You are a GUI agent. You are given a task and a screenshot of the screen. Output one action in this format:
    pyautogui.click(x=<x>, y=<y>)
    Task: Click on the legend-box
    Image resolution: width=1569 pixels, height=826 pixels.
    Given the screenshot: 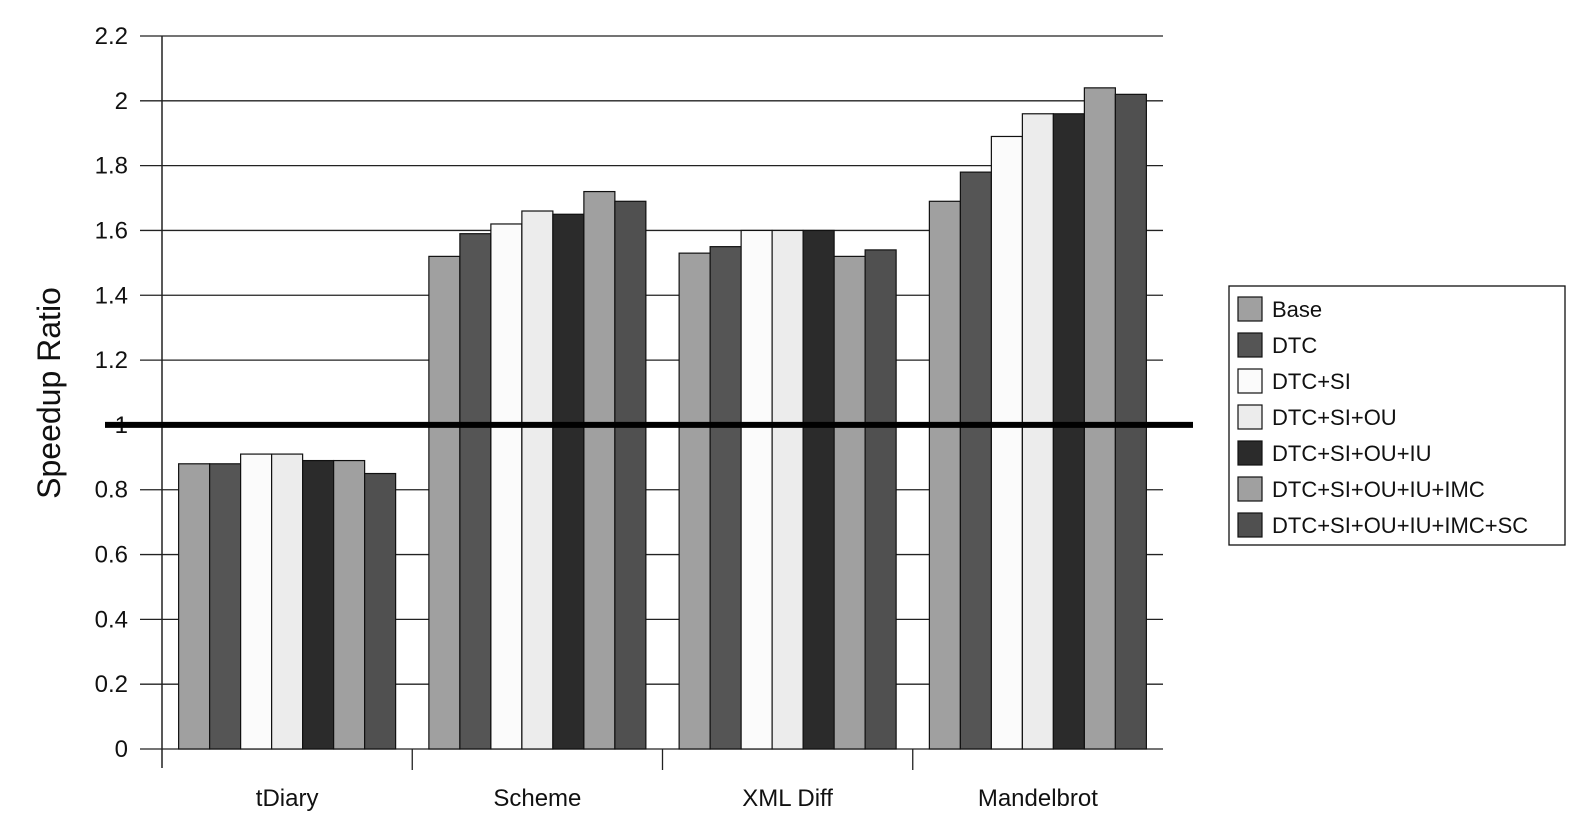 What is the action you would take?
    pyautogui.click(x=1397, y=415)
    